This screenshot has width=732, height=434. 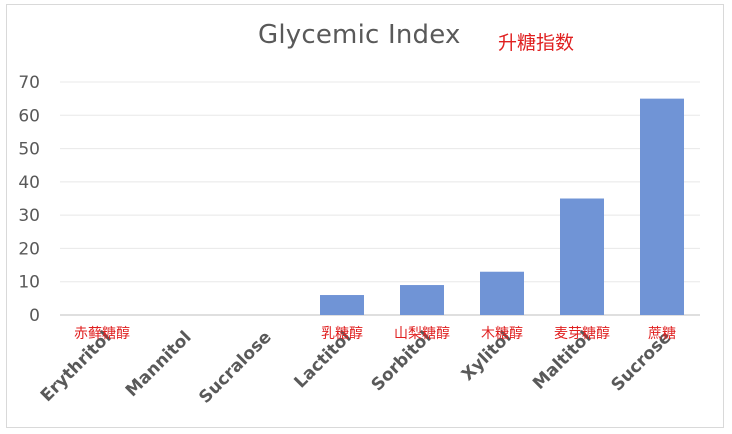 What do you see at coordinates (29, 216) in the screenshot?
I see `y-tick-label: 30` at bounding box center [29, 216].